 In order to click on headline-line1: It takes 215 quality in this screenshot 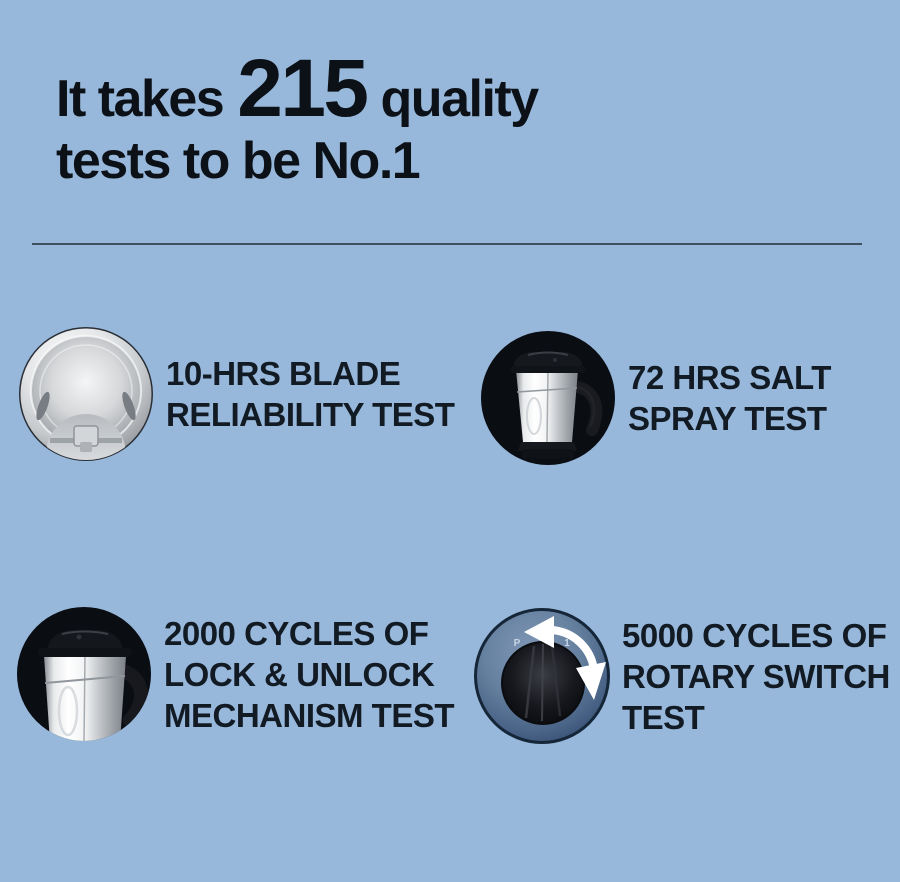, I will do `click(304, 89)`.